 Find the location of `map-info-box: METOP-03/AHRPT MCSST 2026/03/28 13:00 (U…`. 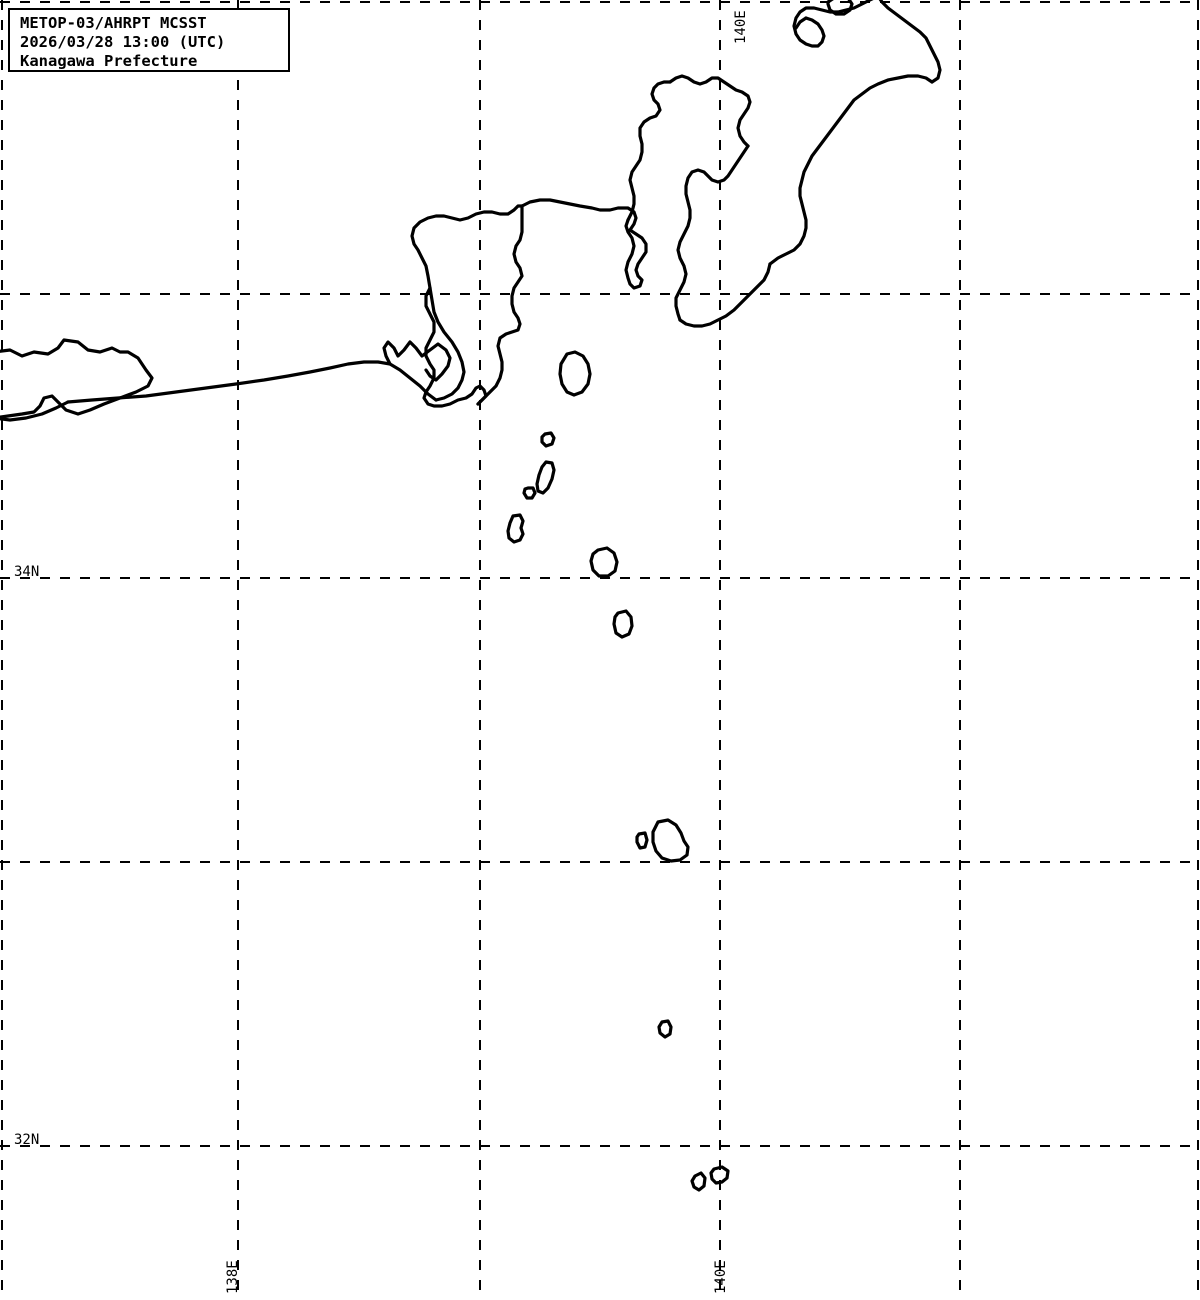

map-info-box: METOP-03/AHRPT MCSST 2026/03/28 13:00 (U… is located at coordinates (149, 40).